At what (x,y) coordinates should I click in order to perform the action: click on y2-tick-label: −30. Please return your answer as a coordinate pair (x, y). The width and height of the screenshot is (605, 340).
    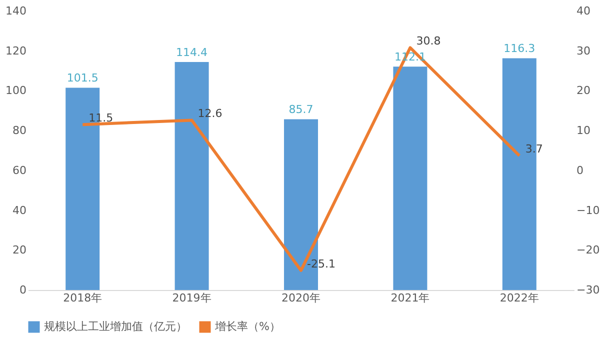
    Looking at the image, I should click on (588, 290).